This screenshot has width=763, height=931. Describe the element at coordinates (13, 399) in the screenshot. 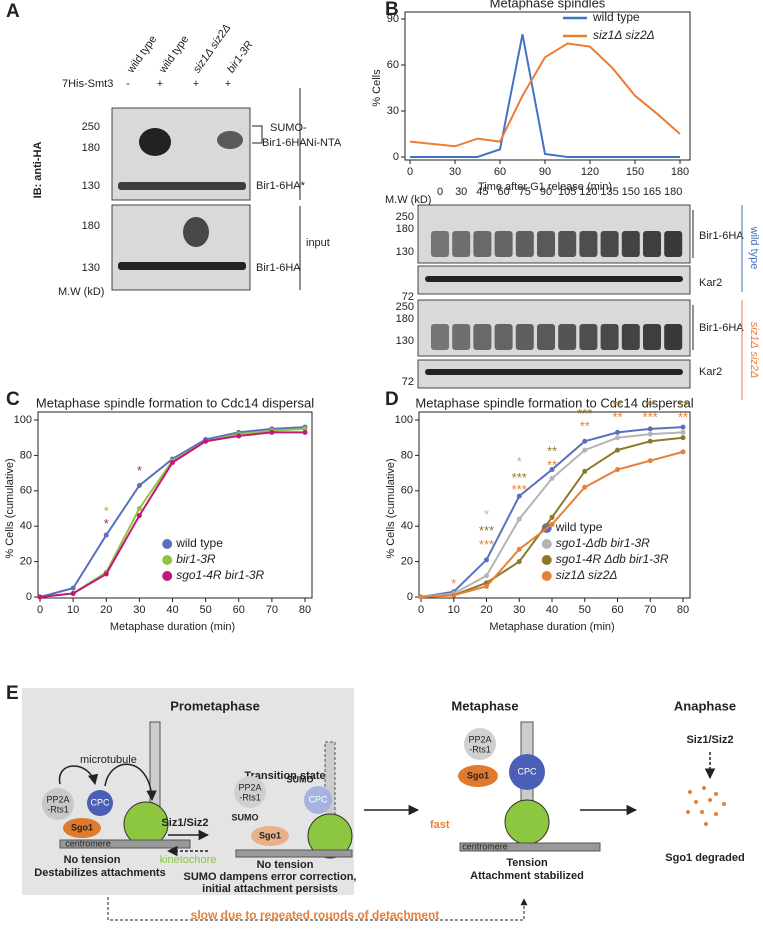

I see `panel-label: C` at that location.